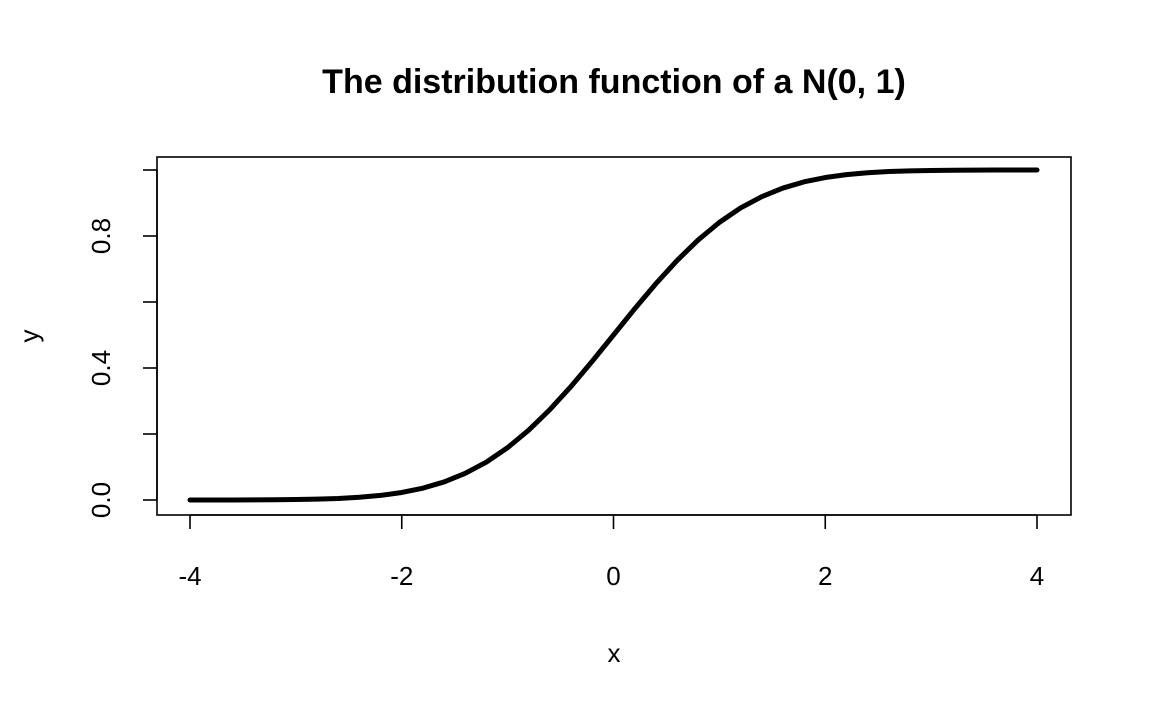 This screenshot has height=711, width=1152. Describe the element at coordinates (189, 576) in the screenshot. I see `x-tick-label: -4` at that location.